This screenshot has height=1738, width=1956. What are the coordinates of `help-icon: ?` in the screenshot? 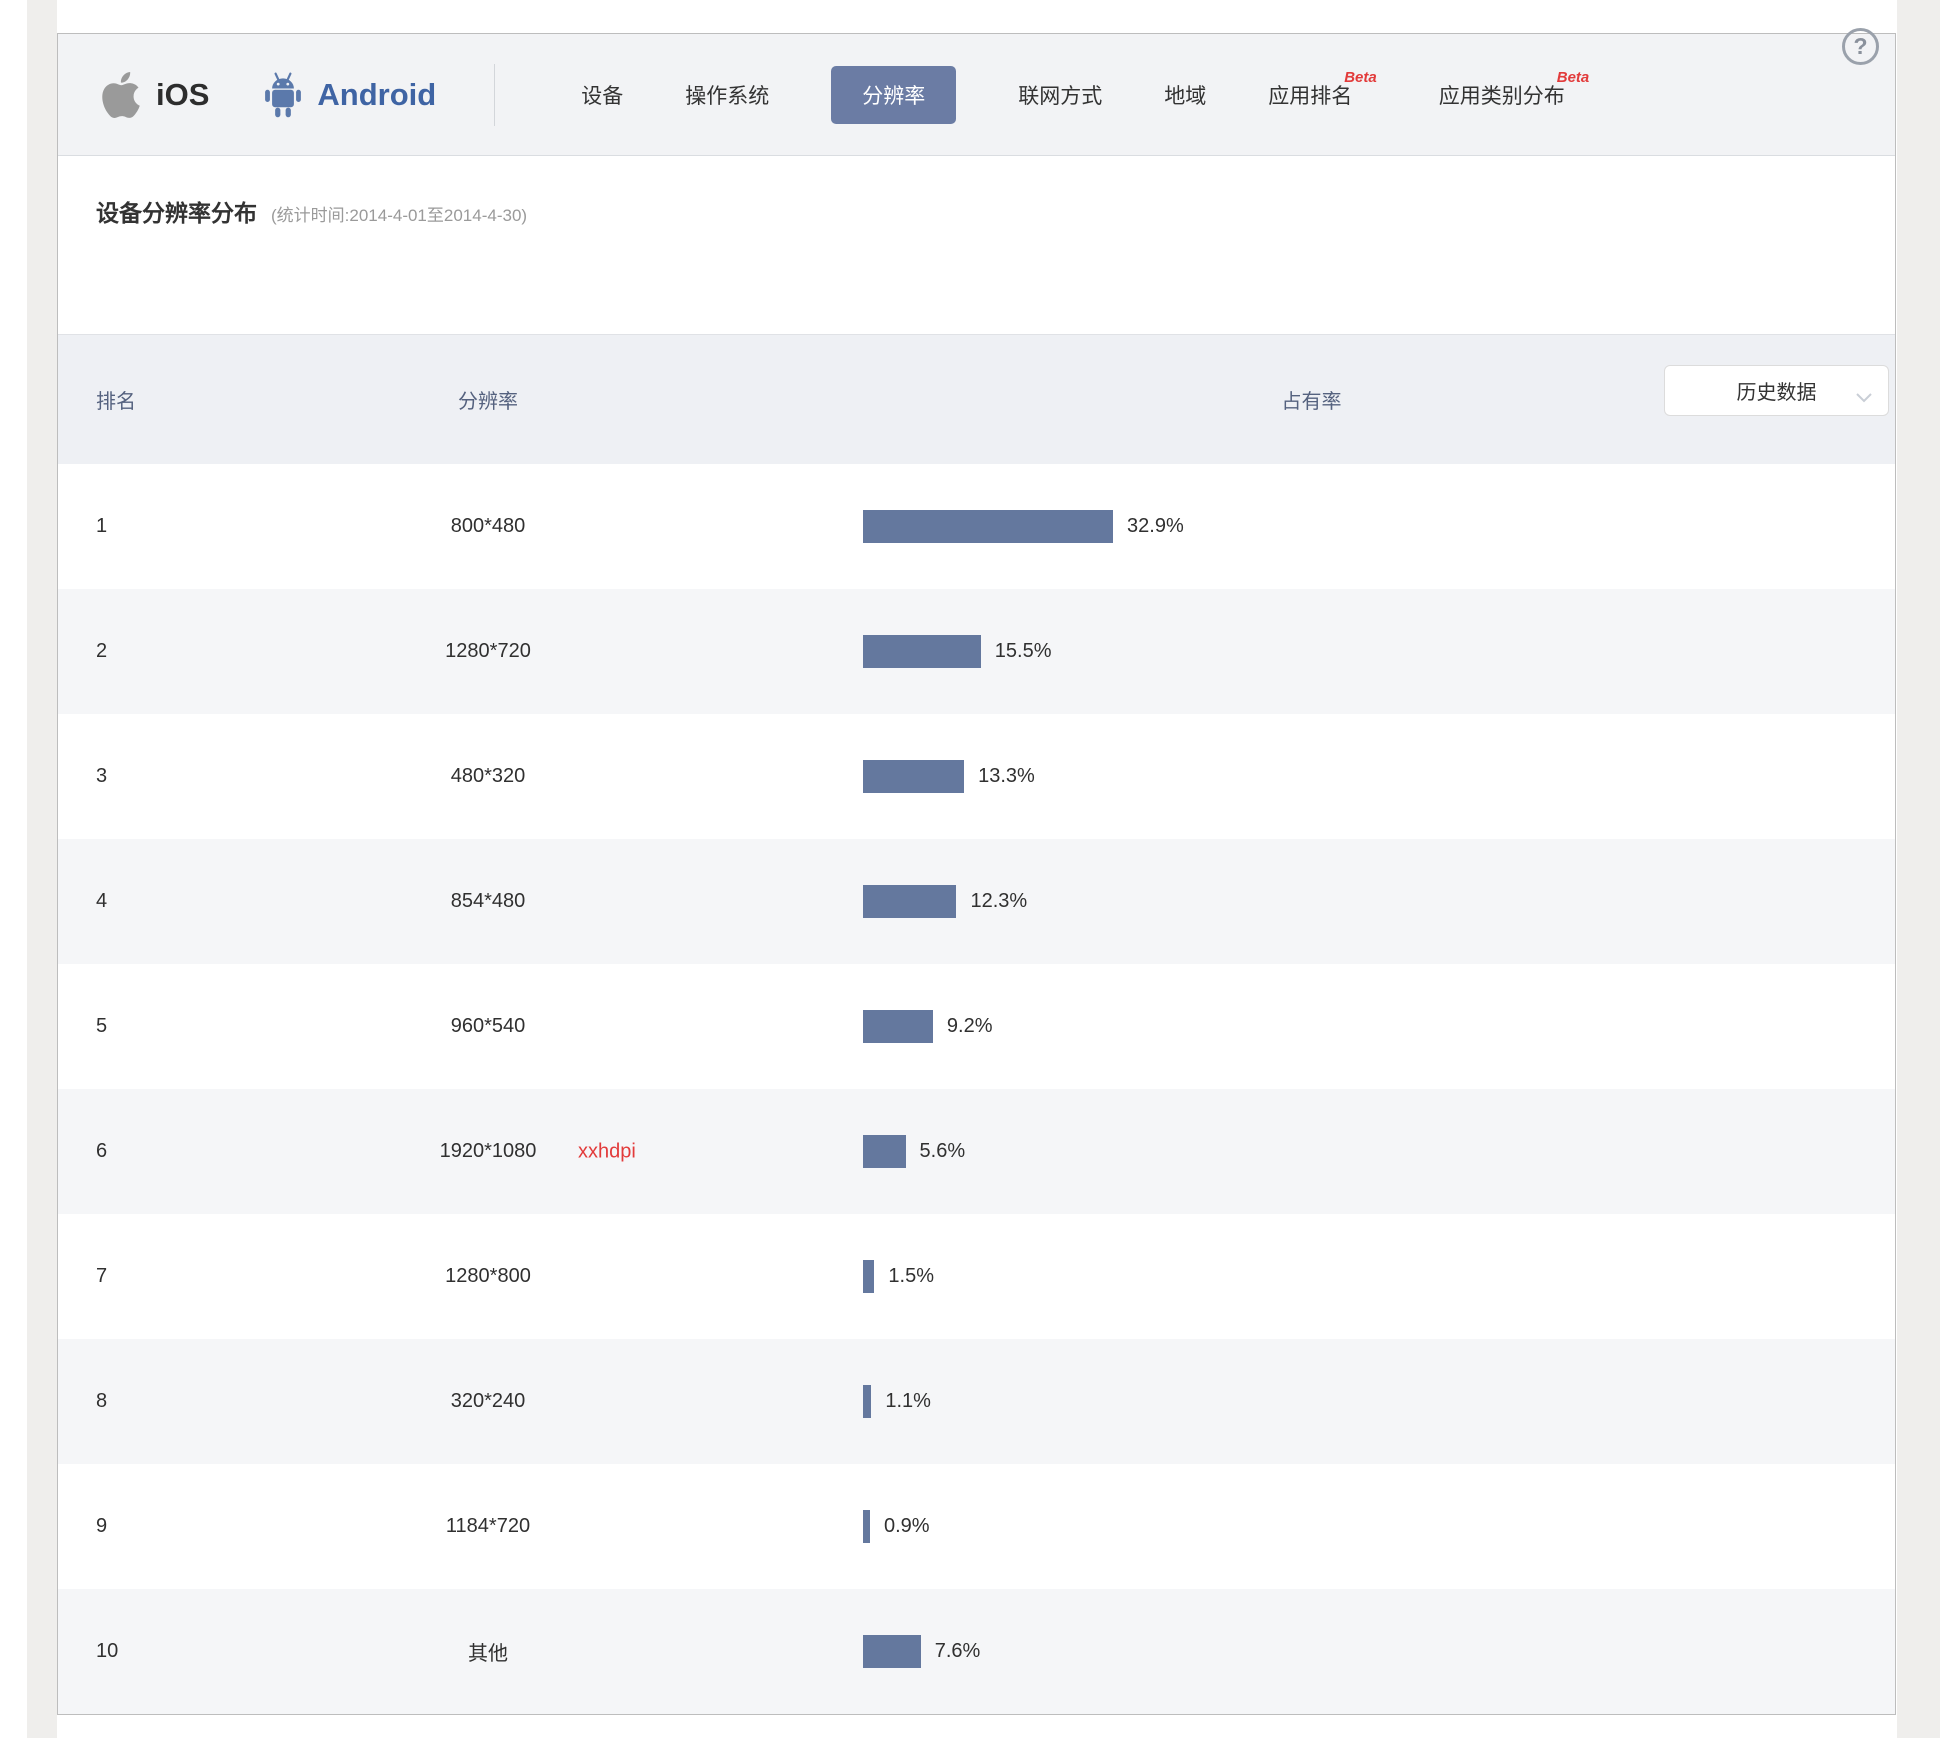 It's located at (1860, 46).